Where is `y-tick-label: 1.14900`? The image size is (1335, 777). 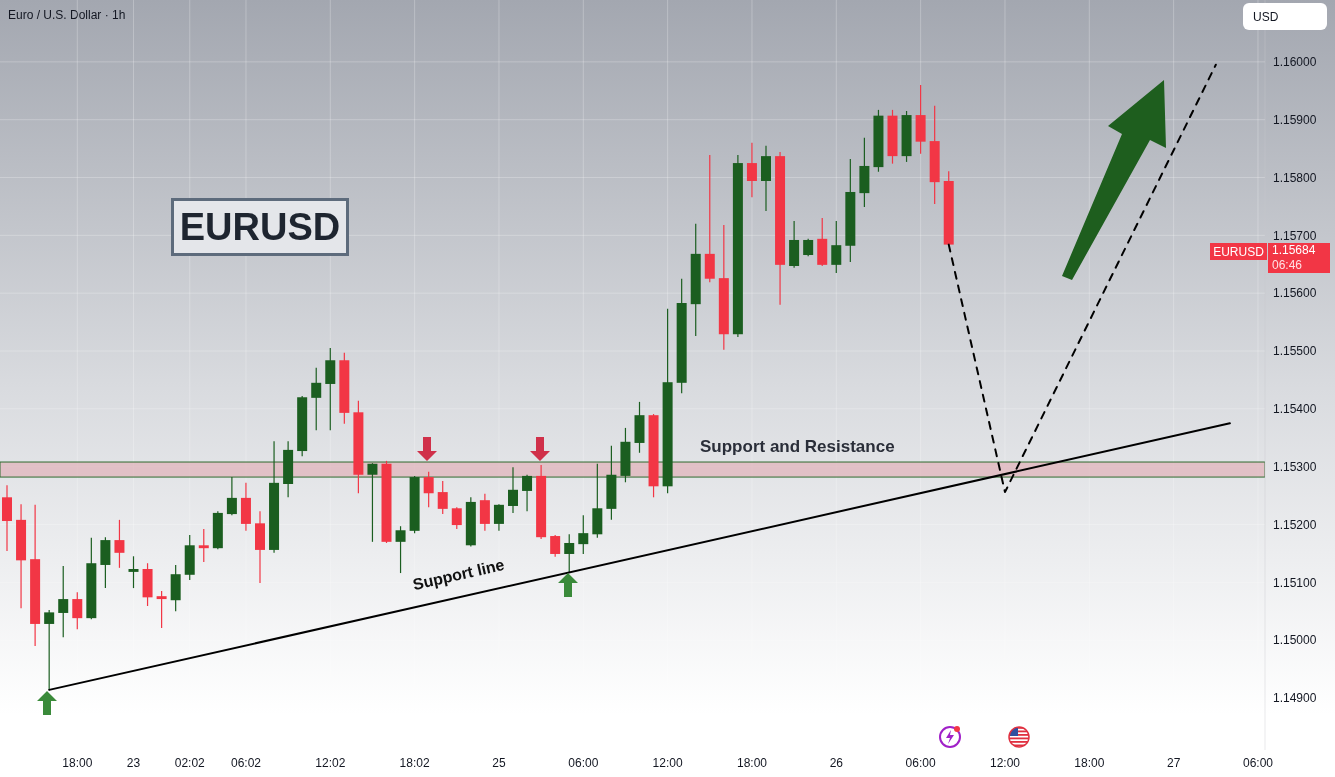 y-tick-label: 1.14900 is located at coordinates (1295, 698).